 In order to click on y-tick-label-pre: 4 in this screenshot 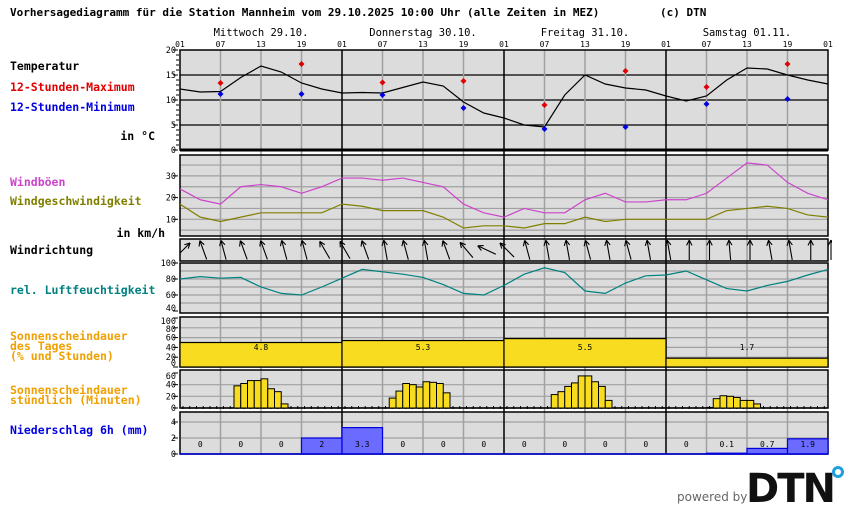, I will do `click(173, 423)`.